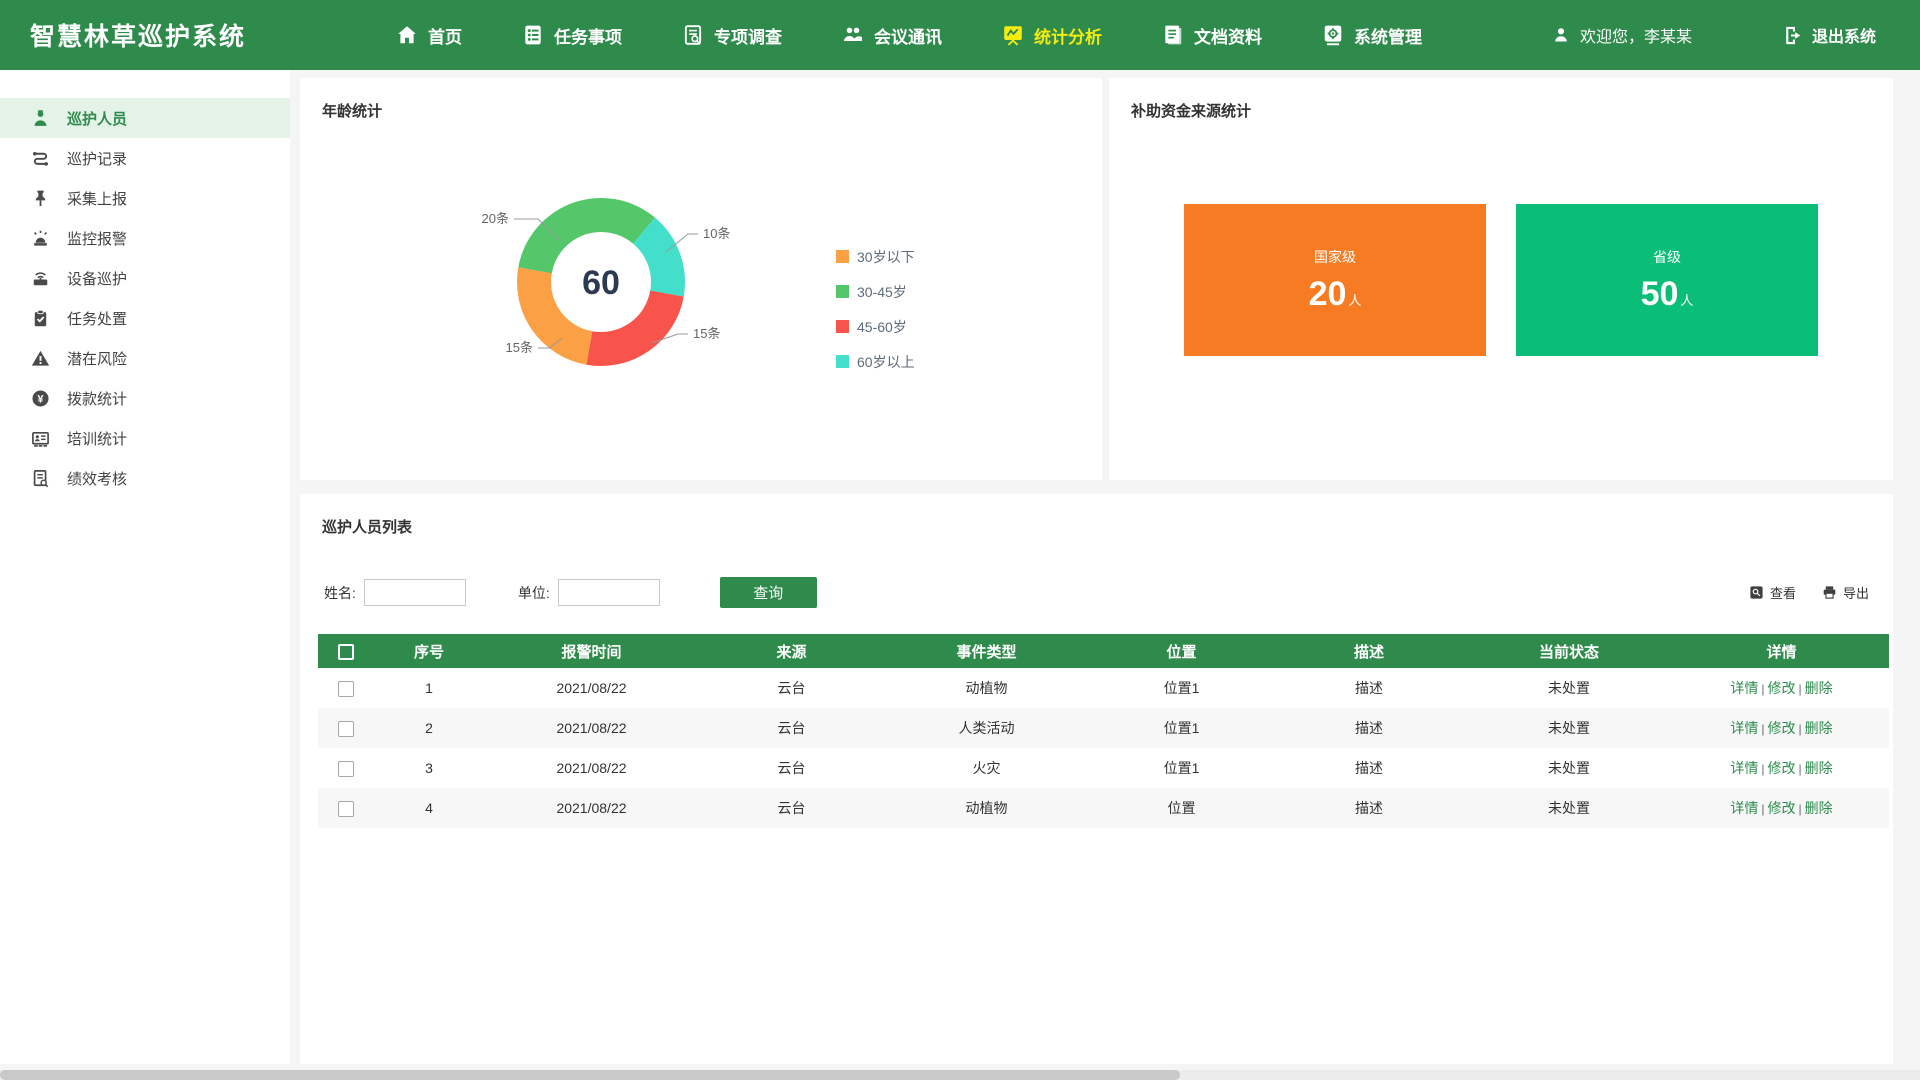  I want to click on docs-icon, so click(1173, 35).